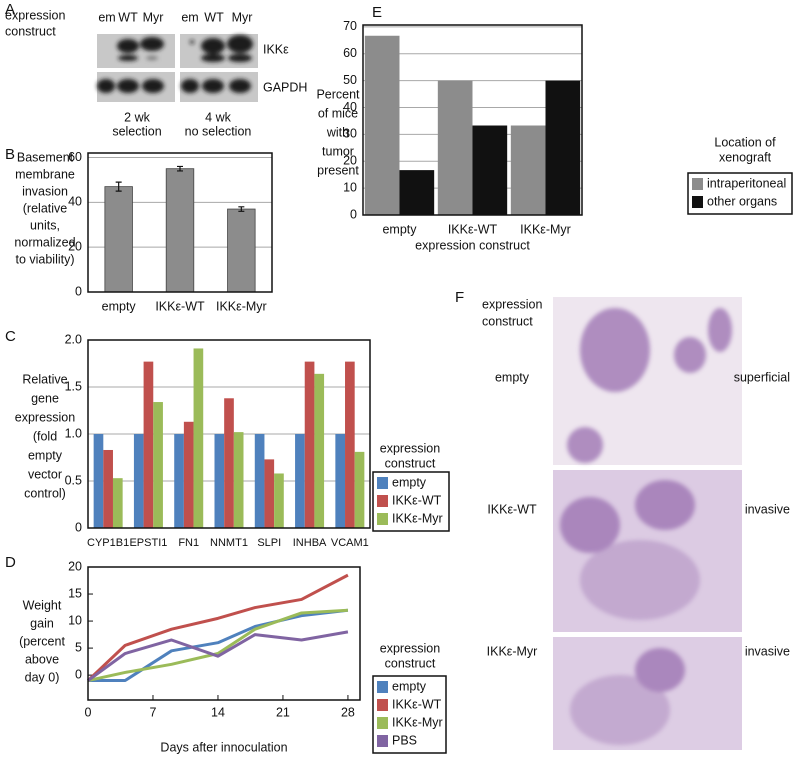  I want to click on lane-label: em, so click(189, 17).